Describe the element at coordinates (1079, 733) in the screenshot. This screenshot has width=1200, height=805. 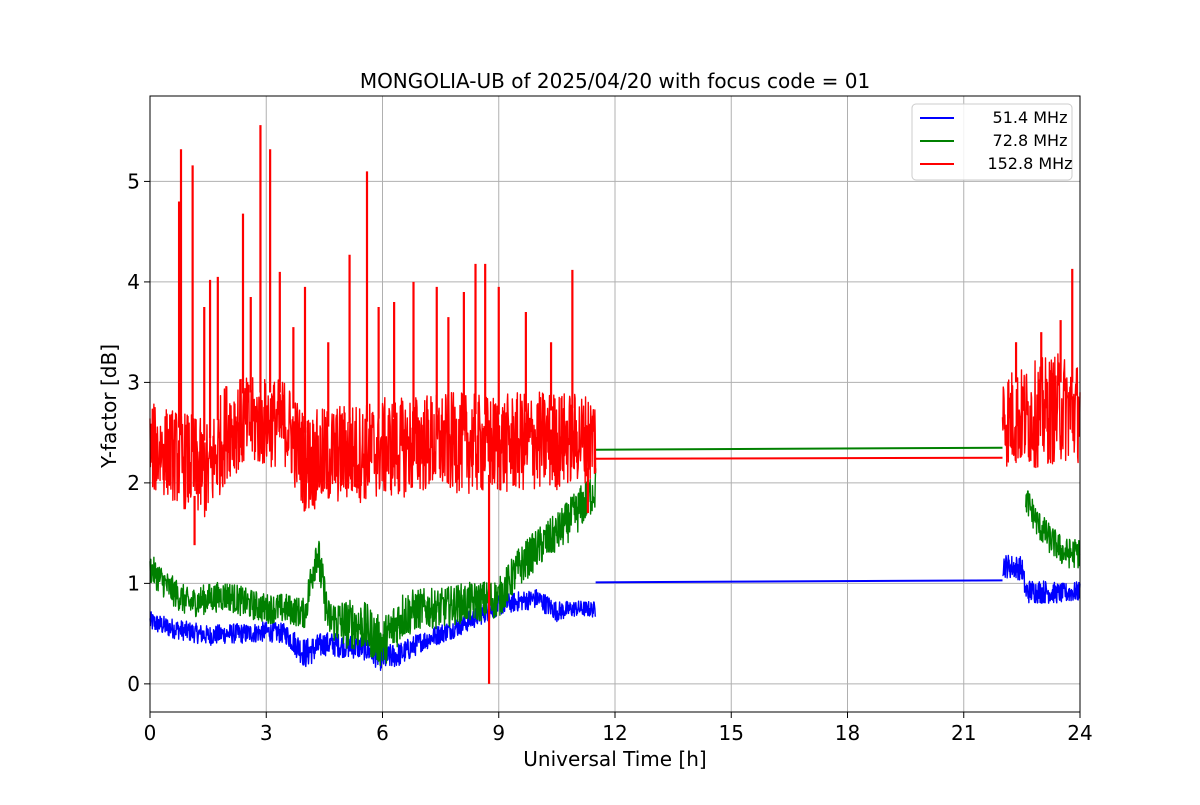
I see `x-tick-label: 24` at that location.